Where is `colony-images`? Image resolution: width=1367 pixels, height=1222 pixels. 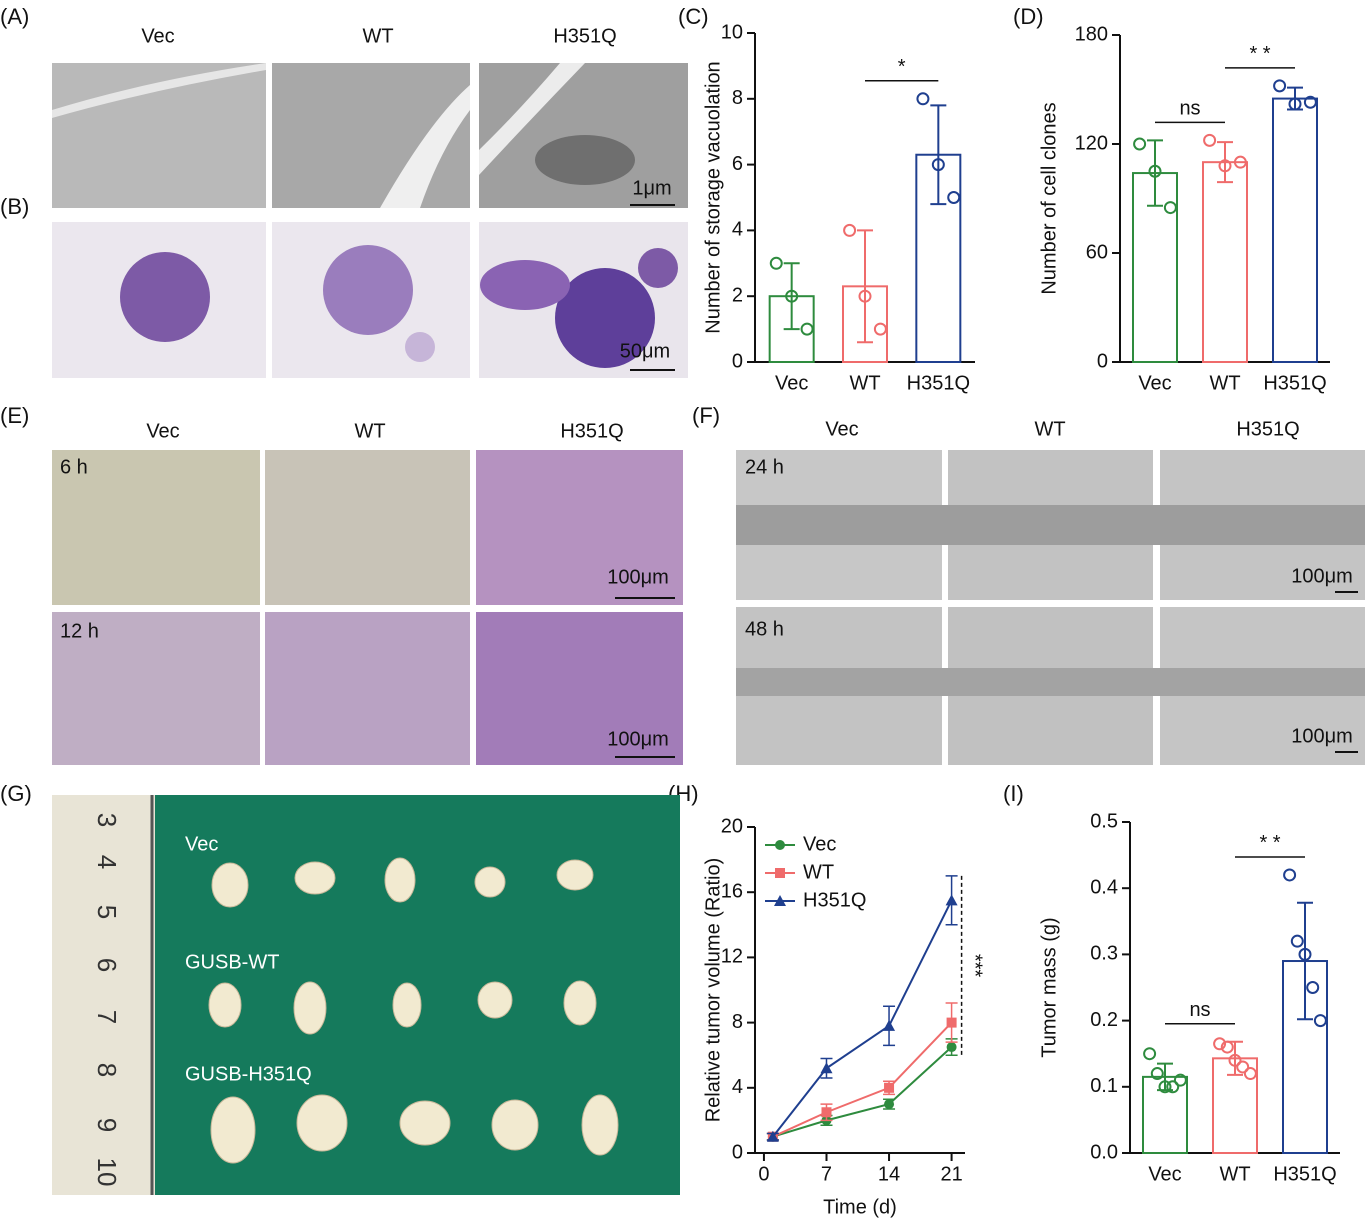
colony-images is located at coordinates (370, 300).